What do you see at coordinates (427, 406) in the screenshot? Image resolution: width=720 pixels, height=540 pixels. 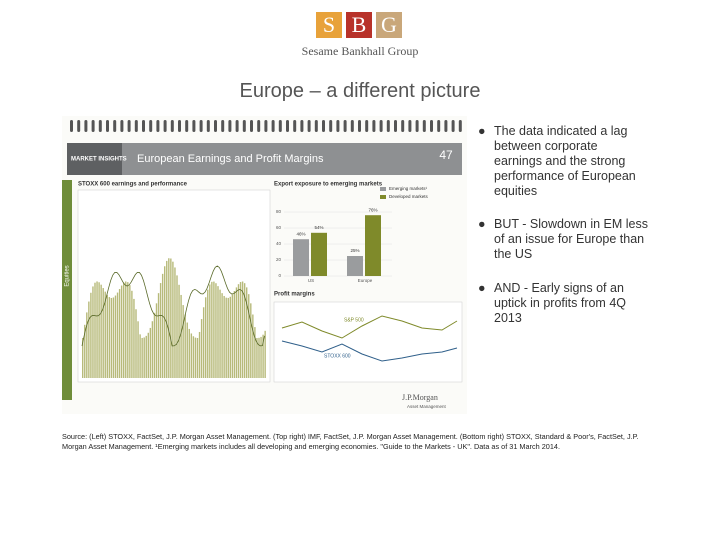 I see `brand-sub: Asset Management` at bounding box center [427, 406].